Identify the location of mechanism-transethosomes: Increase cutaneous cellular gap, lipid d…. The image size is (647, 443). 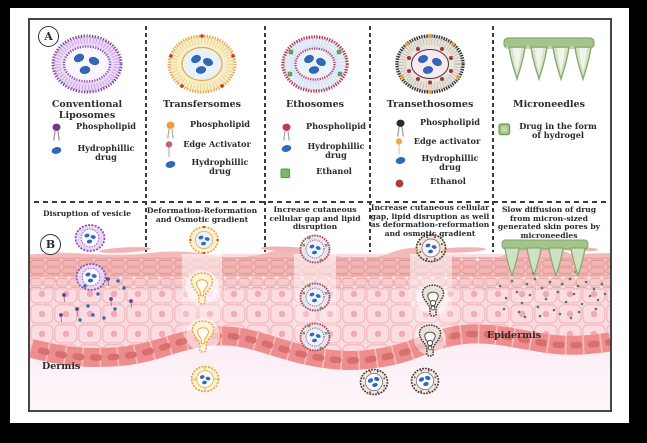
(430, 220).